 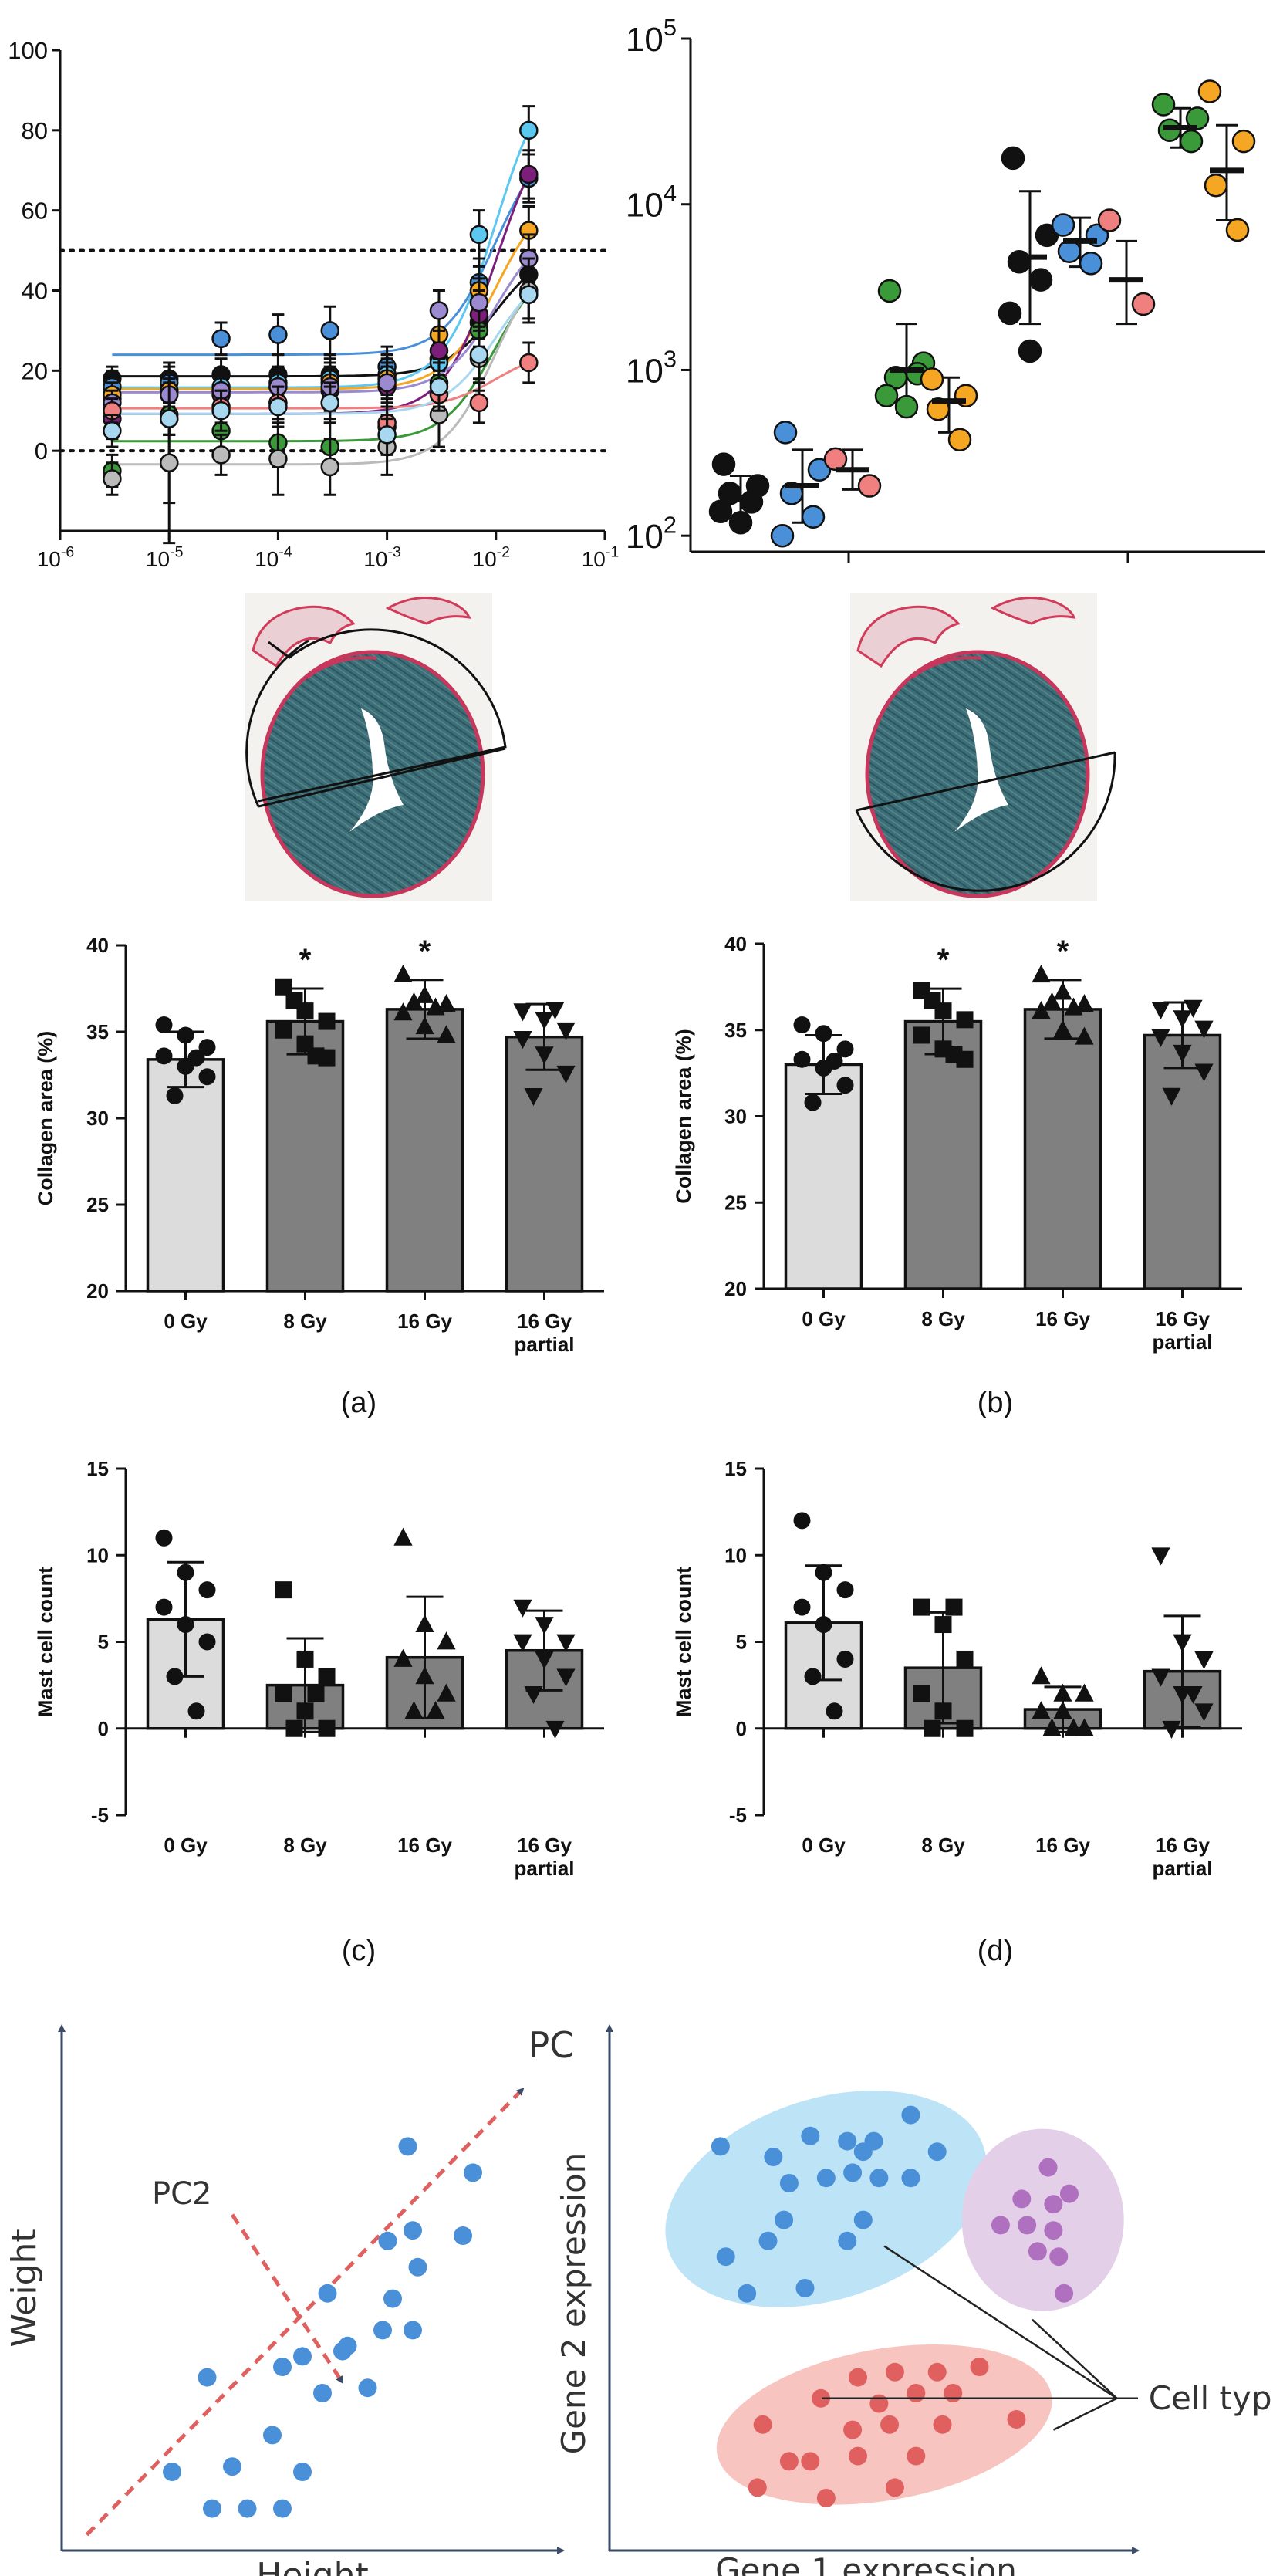 What do you see at coordinates (103, 1728) in the screenshot?
I see `y-tick-label: 0` at bounding box center [103, 1728].